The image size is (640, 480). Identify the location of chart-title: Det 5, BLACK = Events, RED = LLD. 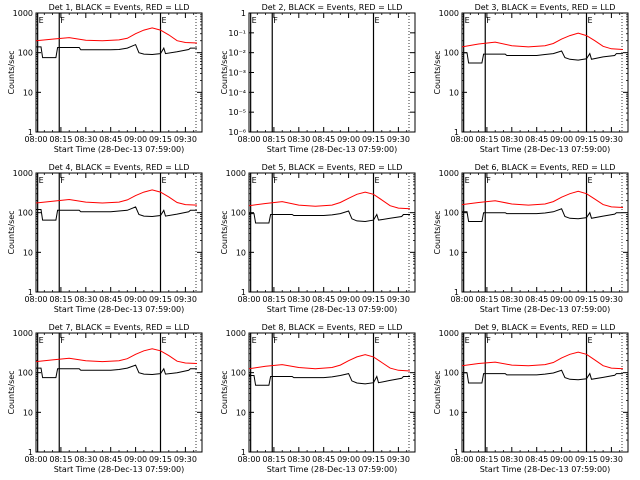
(332, 167).